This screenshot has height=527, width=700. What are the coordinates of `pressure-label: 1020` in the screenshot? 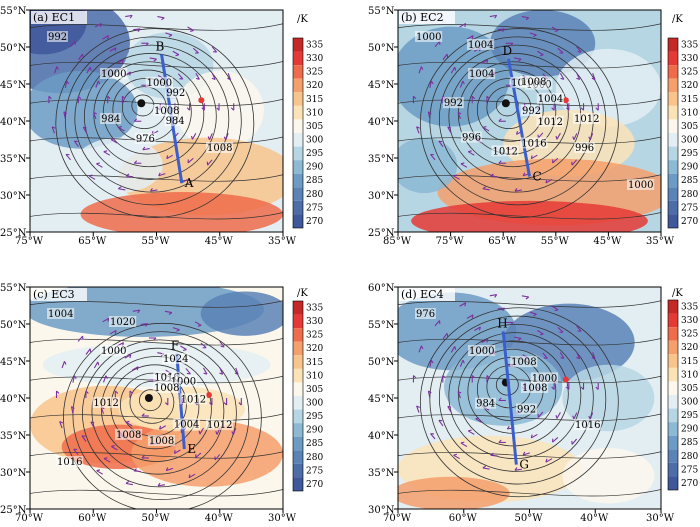 It's located at (122, 322).